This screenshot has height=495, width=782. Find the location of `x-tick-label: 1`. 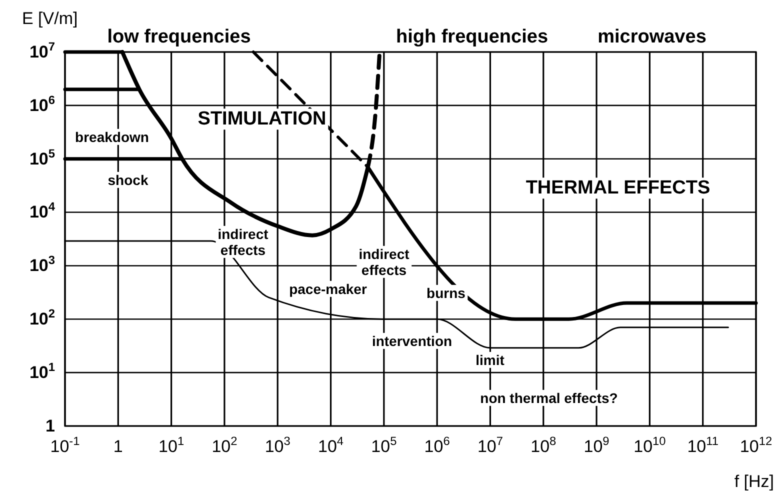

x-tick-label: 1 is located at coordinates (118, 446).